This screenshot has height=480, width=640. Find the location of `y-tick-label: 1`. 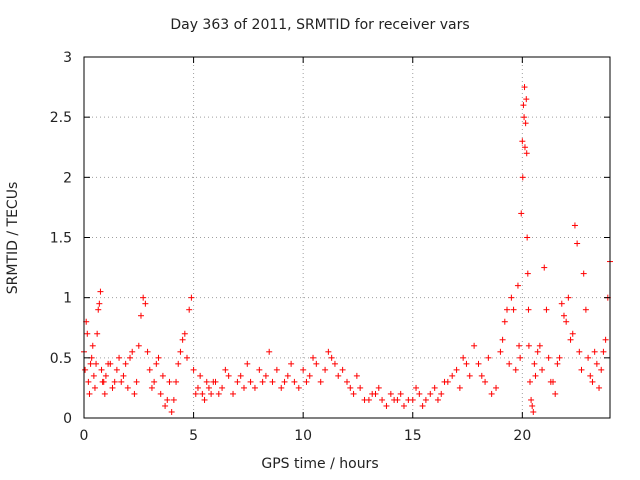

y-tick-label: 1 is located at coordinates (67, 299).